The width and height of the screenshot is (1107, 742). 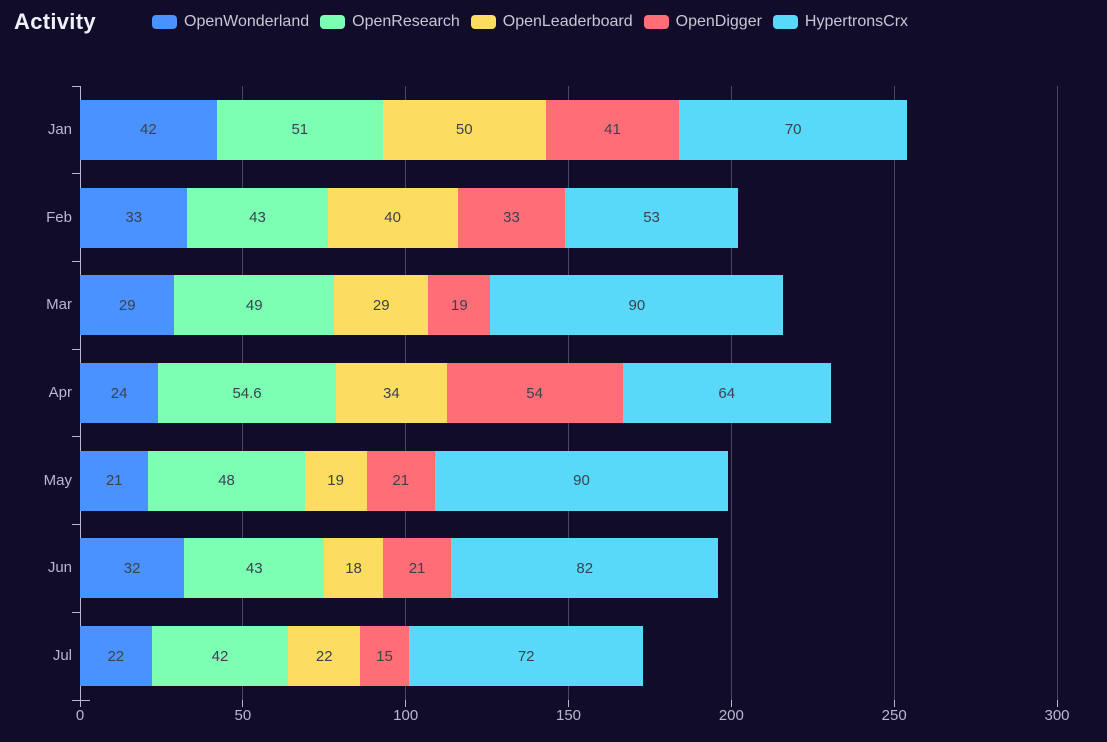 I want to click on bar-segment-openwonderland-may: 21, so click(x=114, y=480).